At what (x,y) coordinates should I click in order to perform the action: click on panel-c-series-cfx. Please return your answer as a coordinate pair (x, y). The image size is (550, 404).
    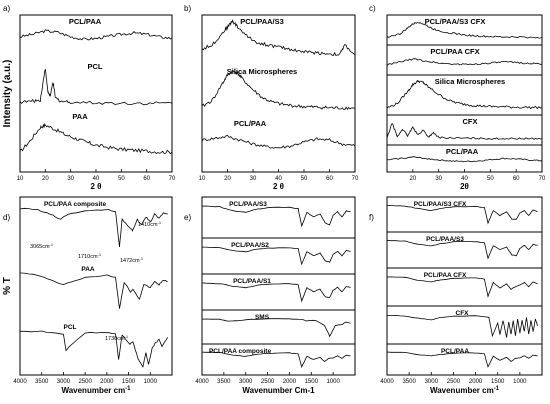
    Looking at the image, I should click on (464, 131).